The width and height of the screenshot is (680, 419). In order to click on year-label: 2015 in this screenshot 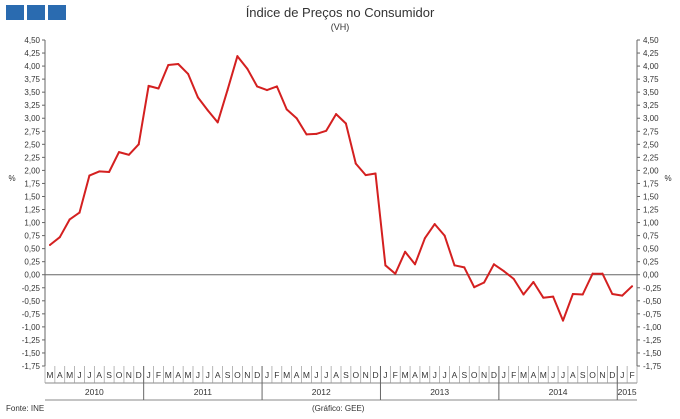, I will do `click(627, 392)`.